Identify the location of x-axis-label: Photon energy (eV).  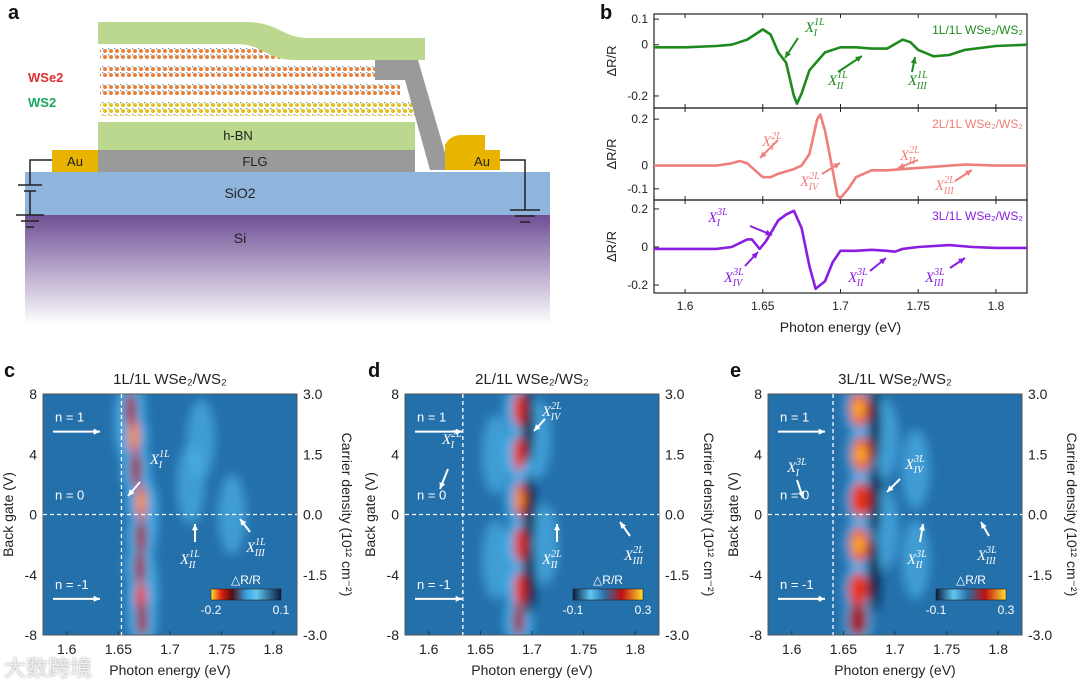
(894, 670).